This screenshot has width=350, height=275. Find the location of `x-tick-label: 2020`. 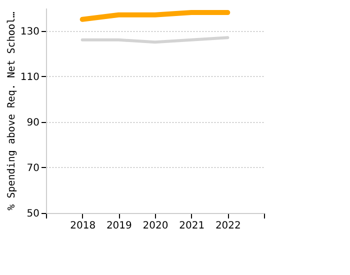

x-tick-label: 2020 is located at coordinates (155, 226).